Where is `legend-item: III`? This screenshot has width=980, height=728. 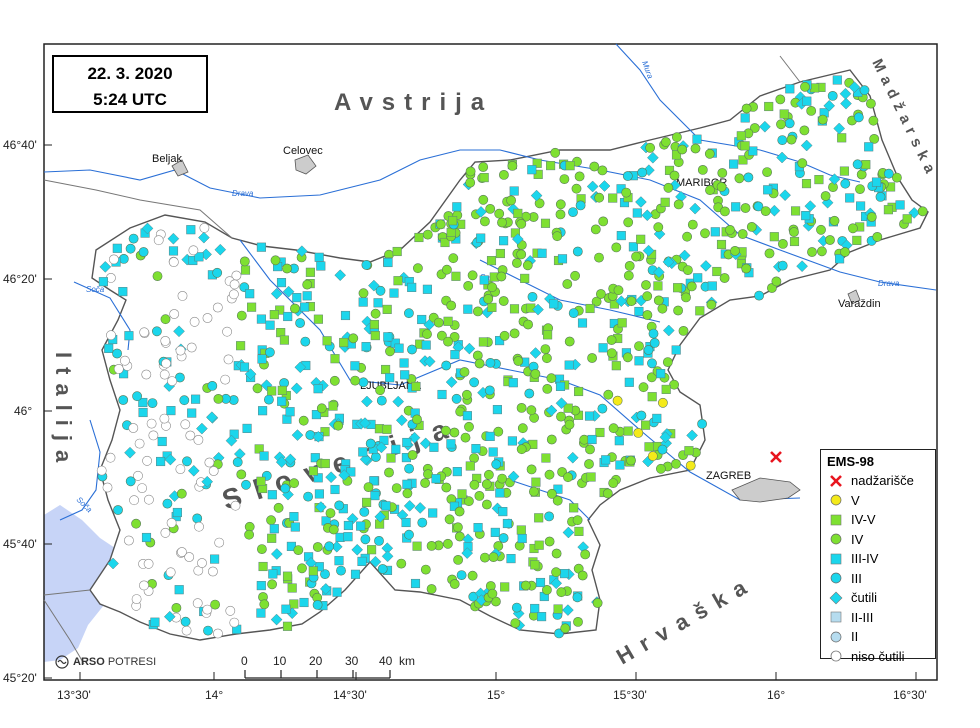
legend-item: III is located at coordinates (878, 579).